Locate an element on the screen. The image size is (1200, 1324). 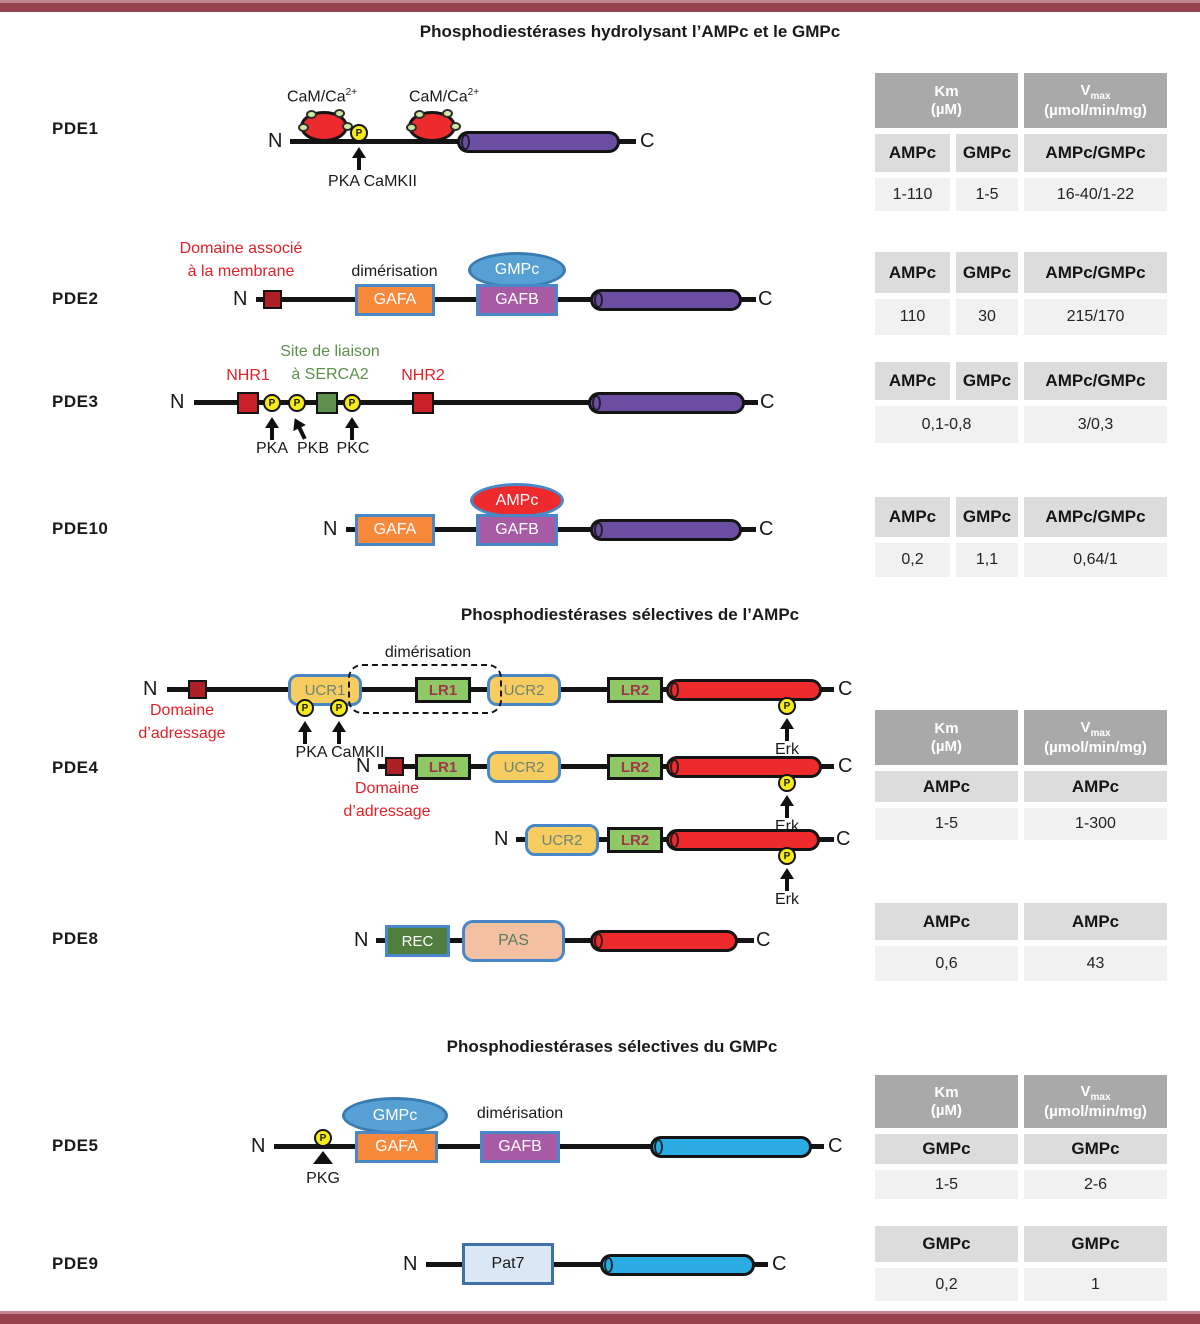
pde2-dimerisation-label: dimérisation is located at coordinates (394, 271).